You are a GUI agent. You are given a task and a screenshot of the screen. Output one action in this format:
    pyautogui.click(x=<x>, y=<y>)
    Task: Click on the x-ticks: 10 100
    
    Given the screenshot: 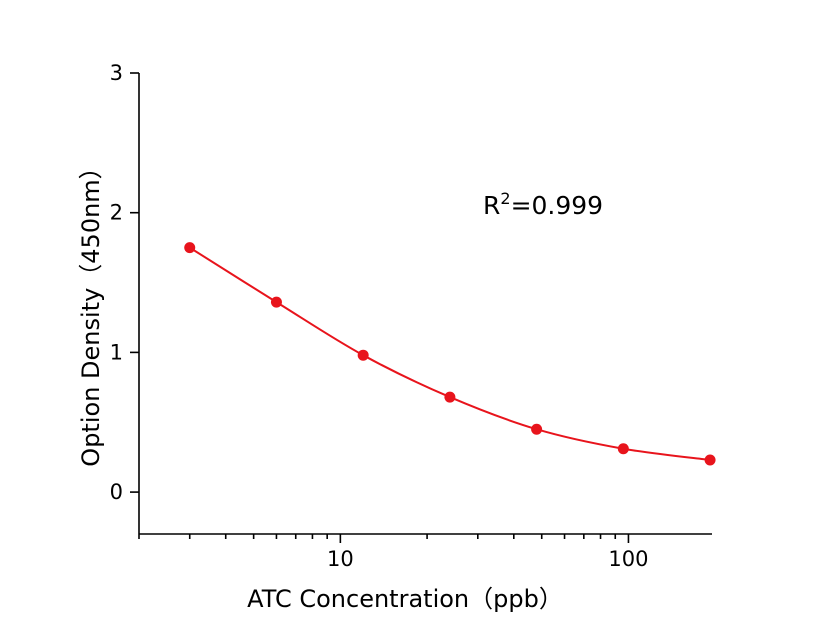 What is the action you would take?
    pyautogui.click(x=393, y=552)
    